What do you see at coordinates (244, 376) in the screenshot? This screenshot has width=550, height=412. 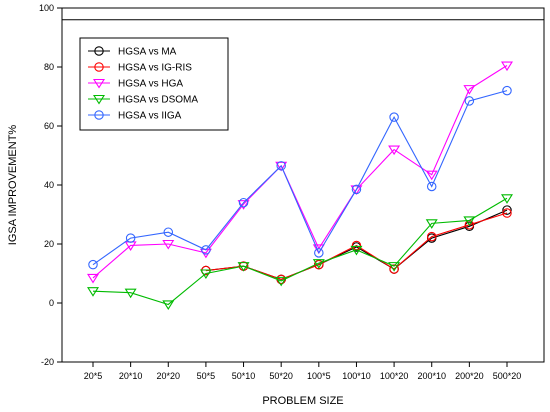 I see `x-tick-label: 50*10` at bounding box center [244, 376].